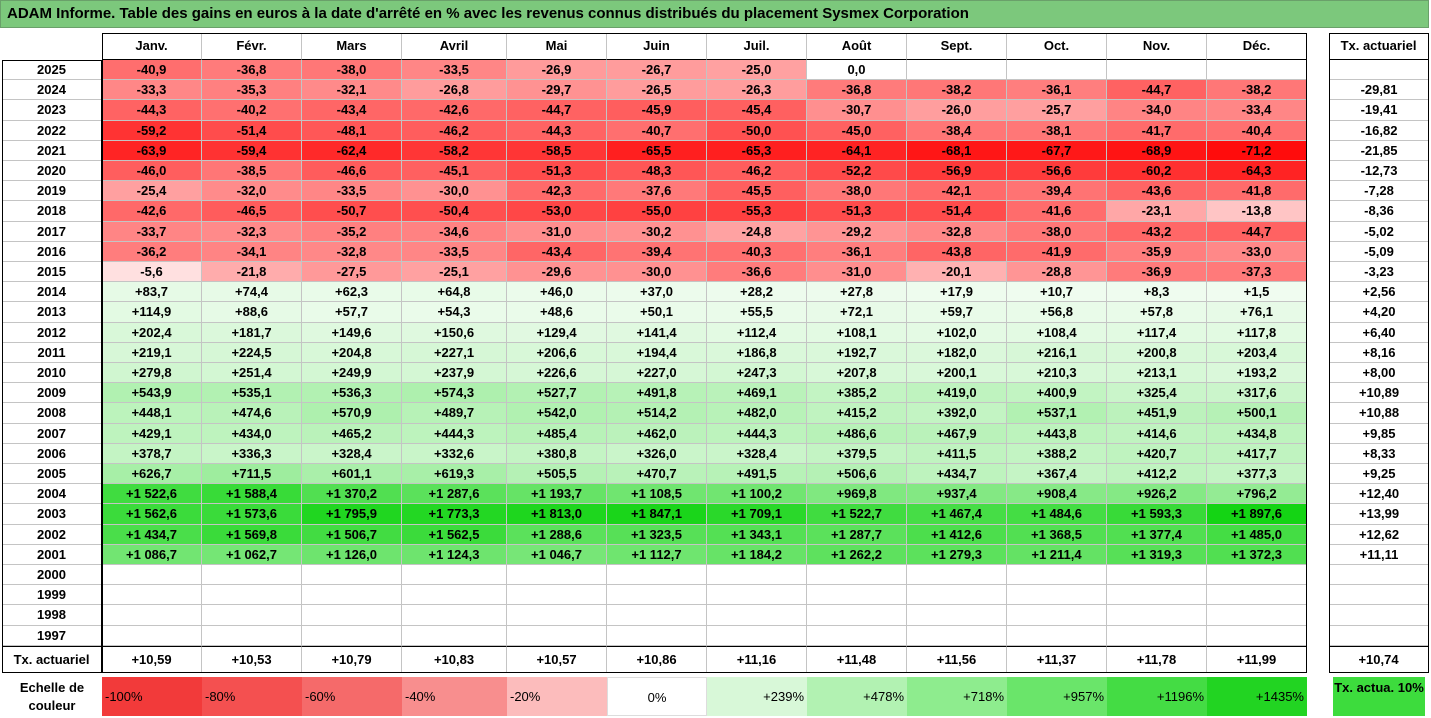  What do you see at coordinates (454, 554) in the screenshot?
I see `gain-cell: +1 124,3` at bounding box center [454, 554].